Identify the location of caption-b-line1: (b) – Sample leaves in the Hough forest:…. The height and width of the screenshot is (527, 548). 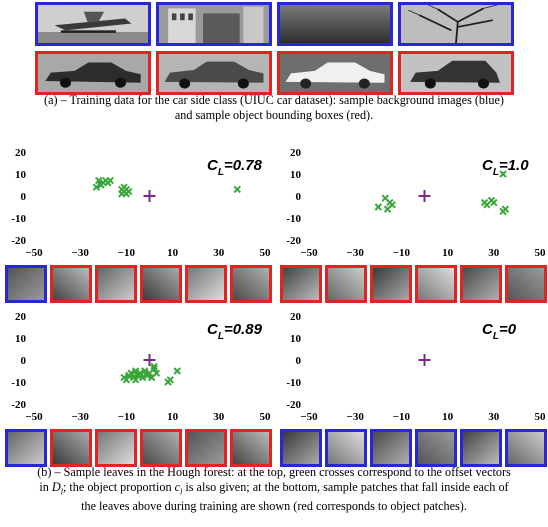
(274, 472).